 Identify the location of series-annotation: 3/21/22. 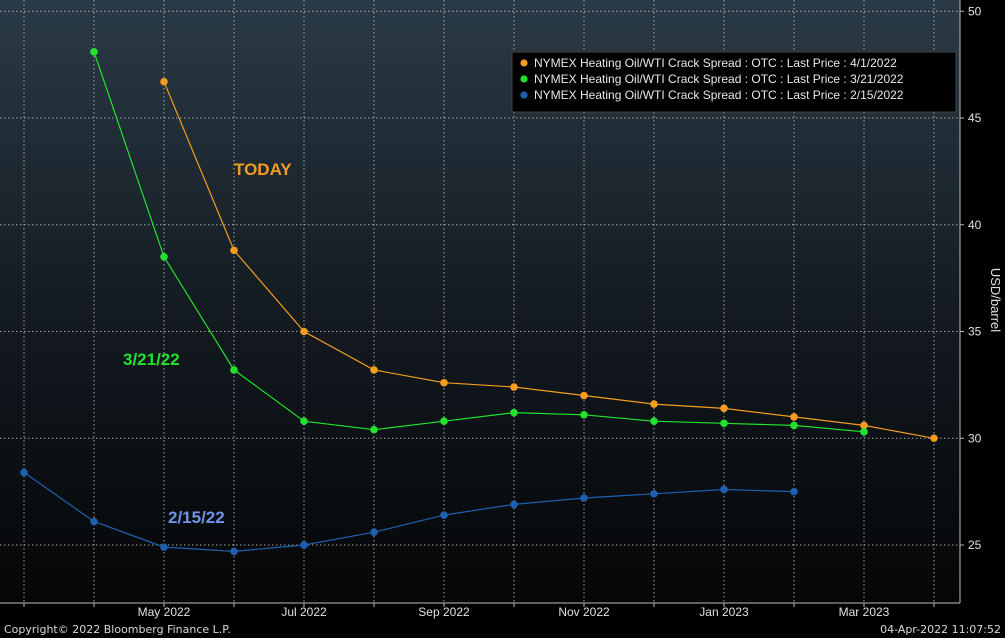
(151, 359).